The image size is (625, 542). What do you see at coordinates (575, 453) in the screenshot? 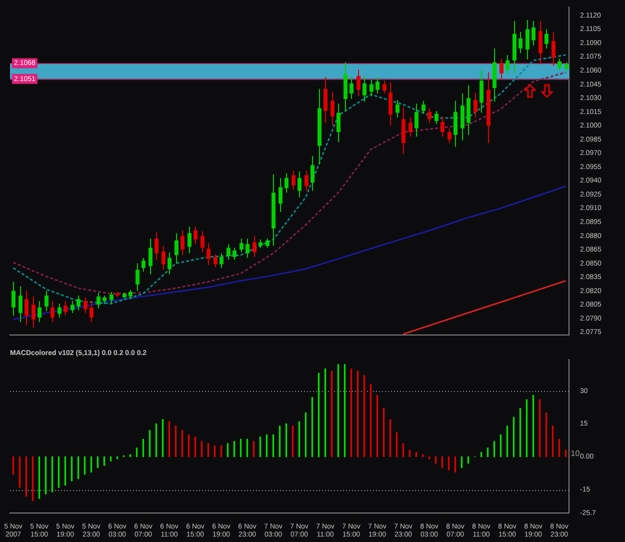
I see `text: 10` at bounding box center [575, 453].